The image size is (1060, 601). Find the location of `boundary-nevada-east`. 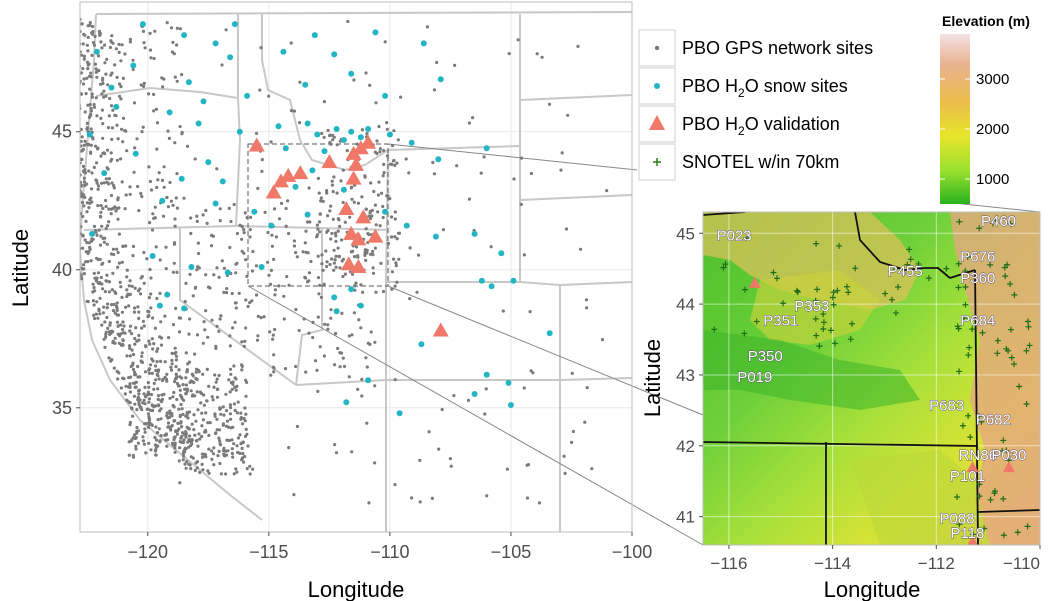

boundary-nevada-east is located at coordinates (309, 307).